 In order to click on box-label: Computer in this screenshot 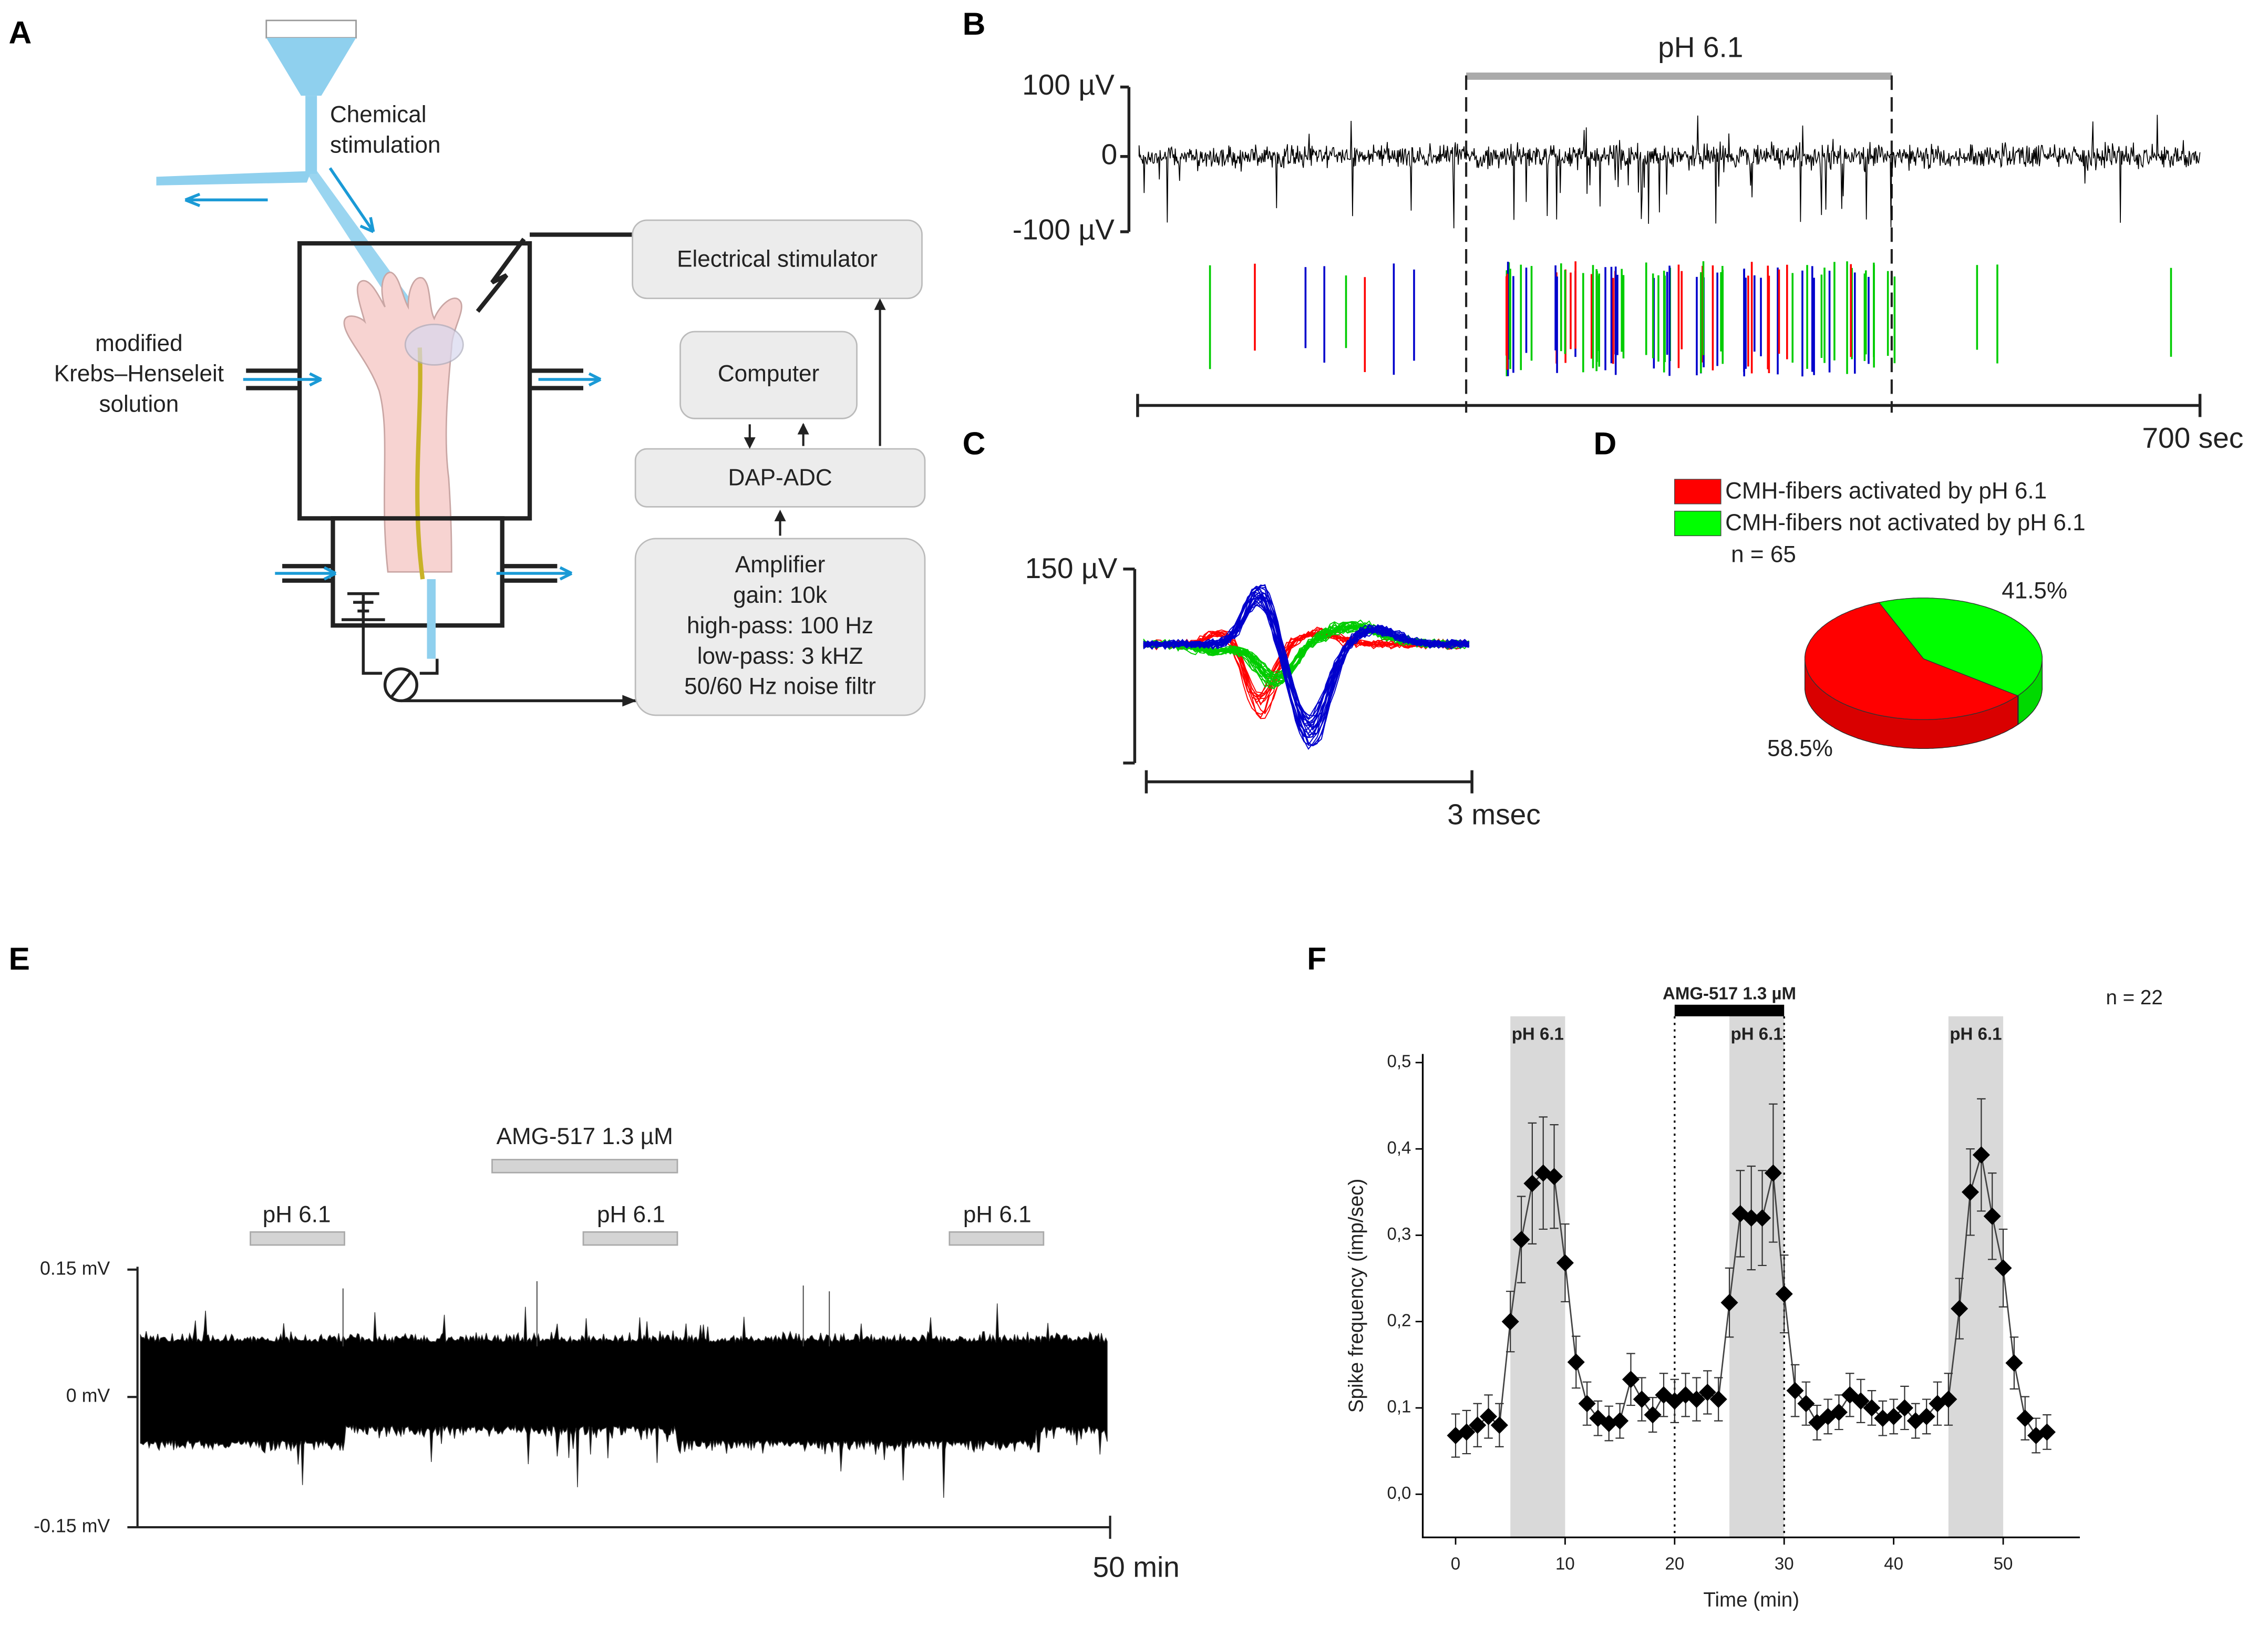, I will do `click(768, 373)`.